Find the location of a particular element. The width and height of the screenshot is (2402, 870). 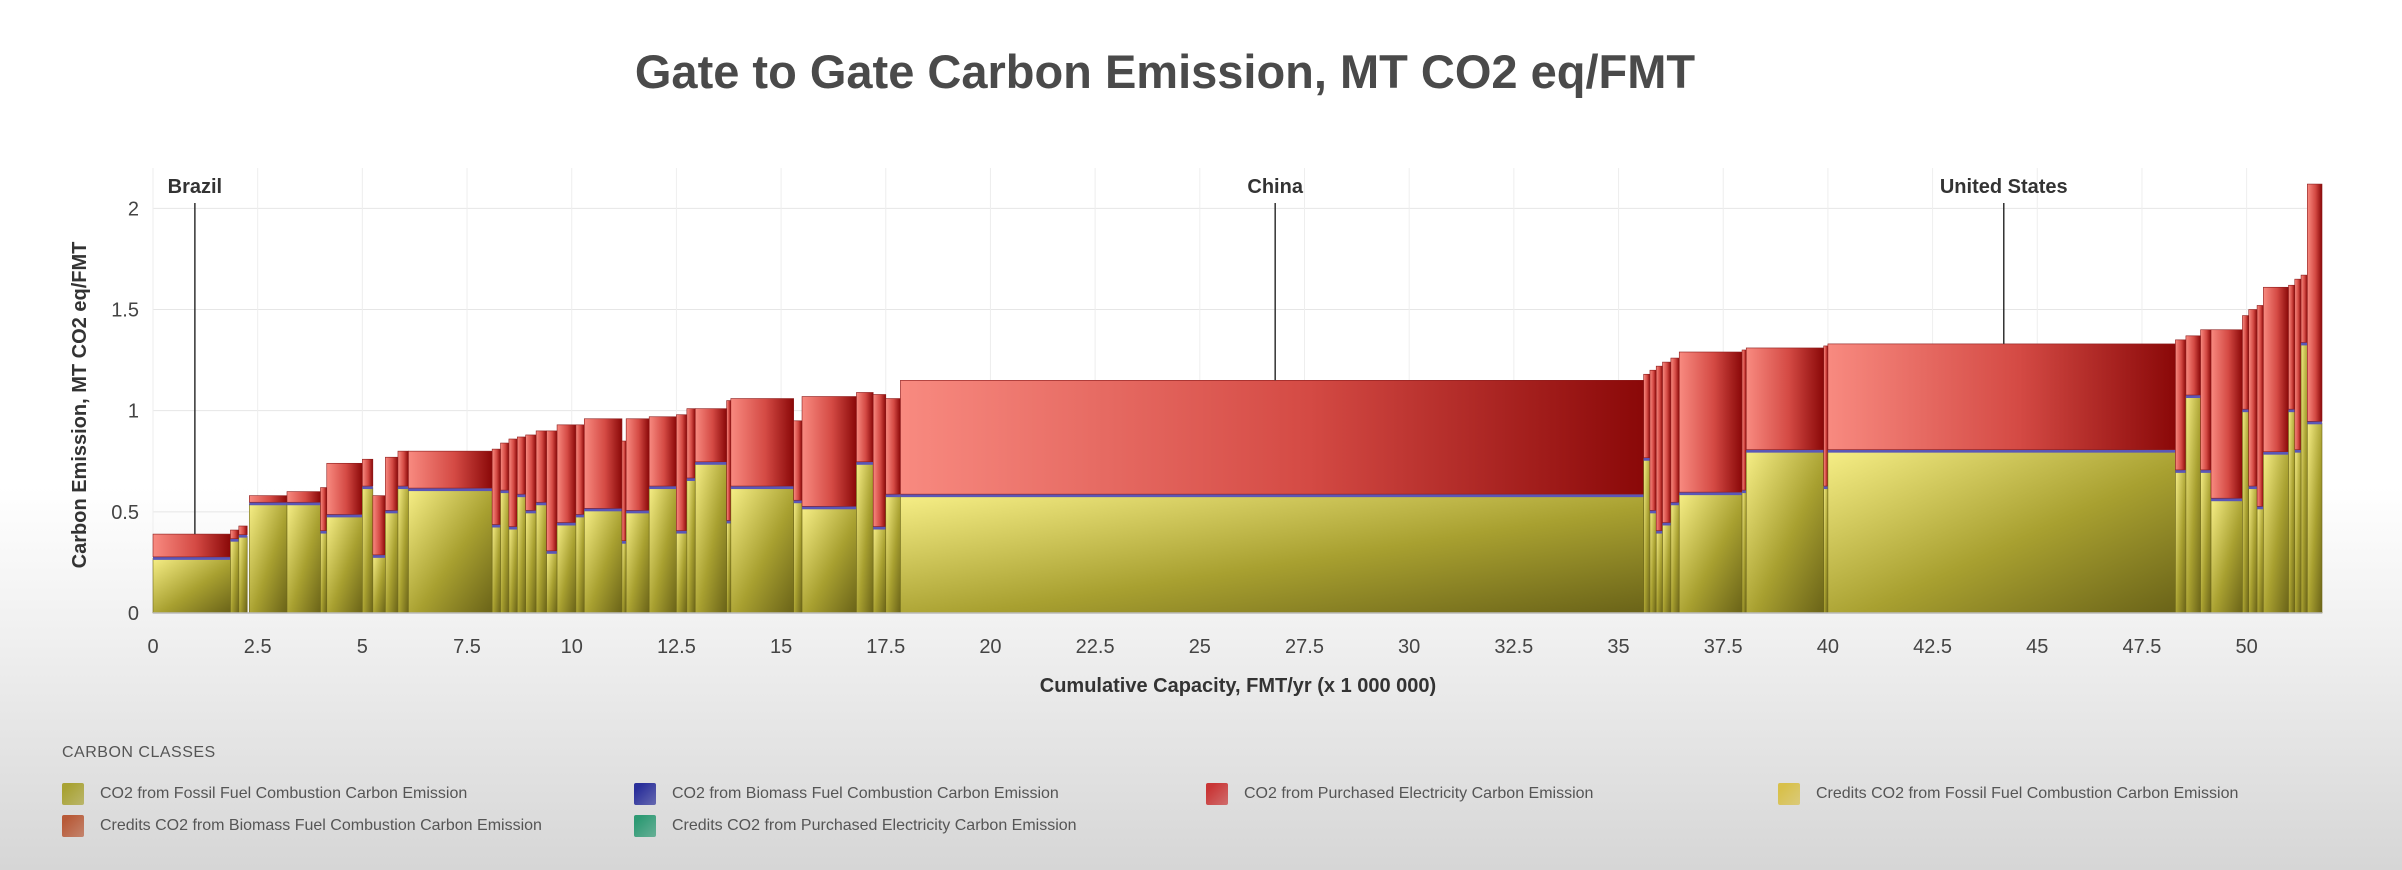

x-tick-label: 47.5 is located at coordinates (2141, 647).